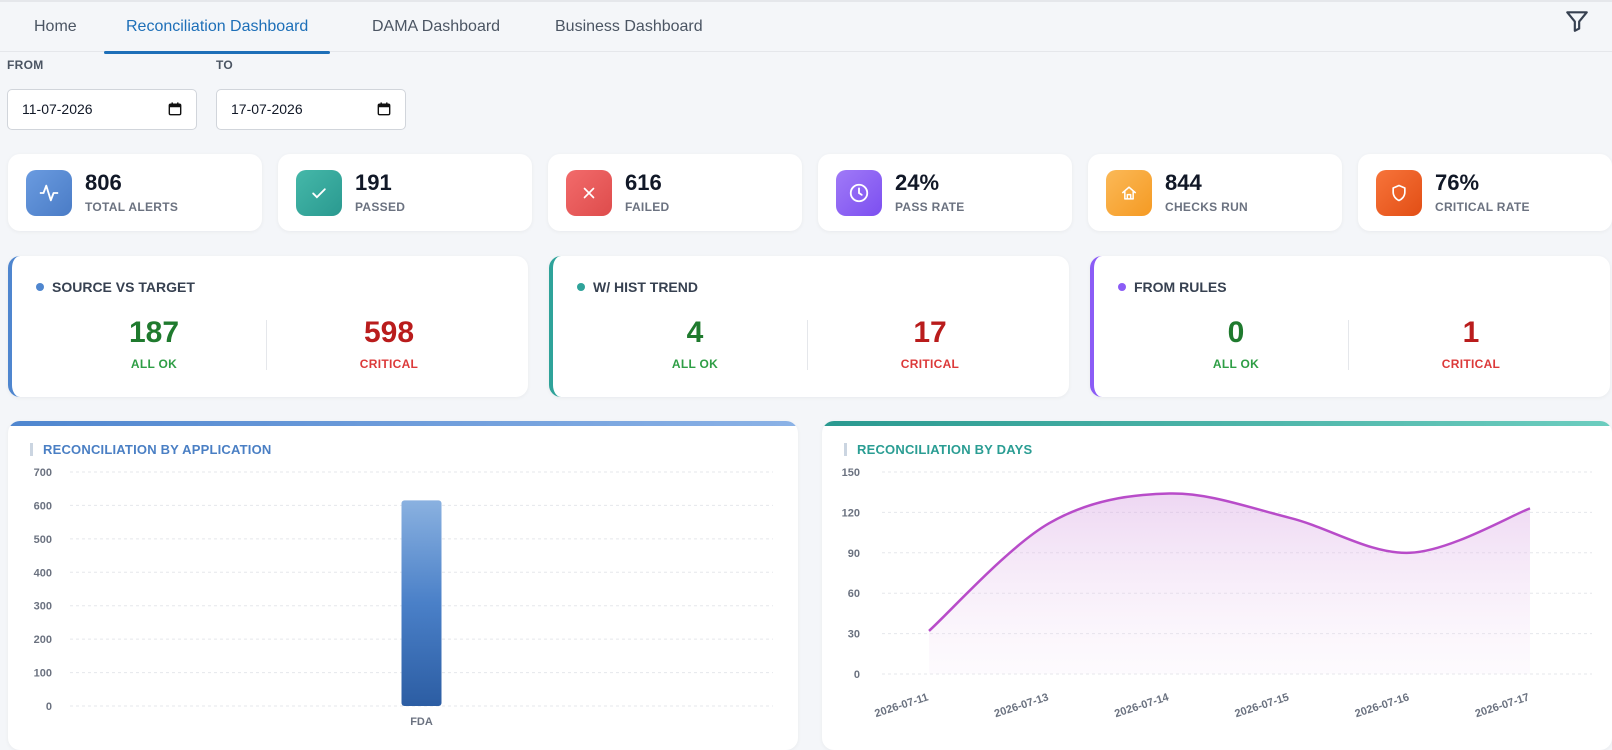 This screenshot has width=1612, height=750. Describe the element at coordinates (55, 26) in the screenshot. I see `tab-home: Home` at that location.